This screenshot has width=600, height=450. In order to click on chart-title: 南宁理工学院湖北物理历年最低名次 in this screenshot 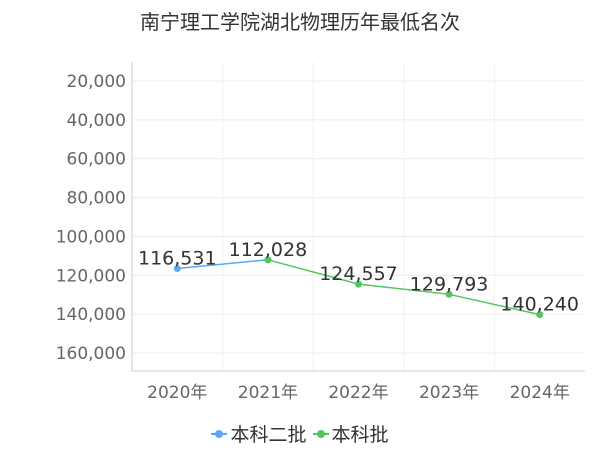, I will do `click(300, 22)`.